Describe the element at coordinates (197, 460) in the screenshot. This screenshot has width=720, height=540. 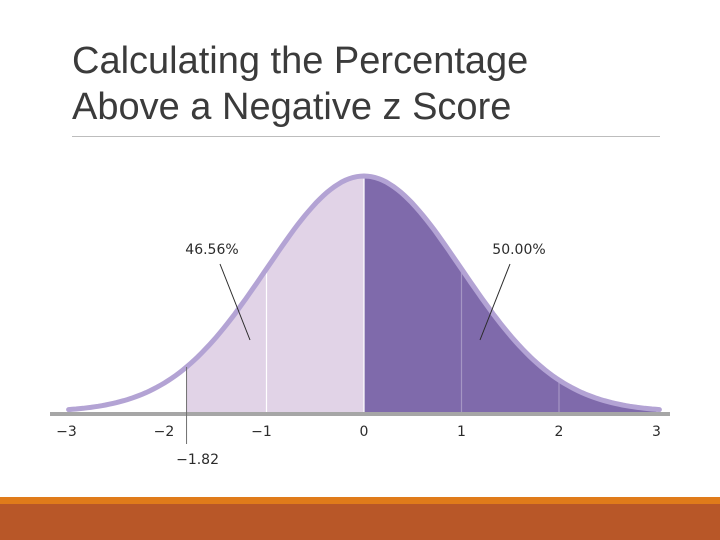
I see `z-marker-label: −1.82` at that location.